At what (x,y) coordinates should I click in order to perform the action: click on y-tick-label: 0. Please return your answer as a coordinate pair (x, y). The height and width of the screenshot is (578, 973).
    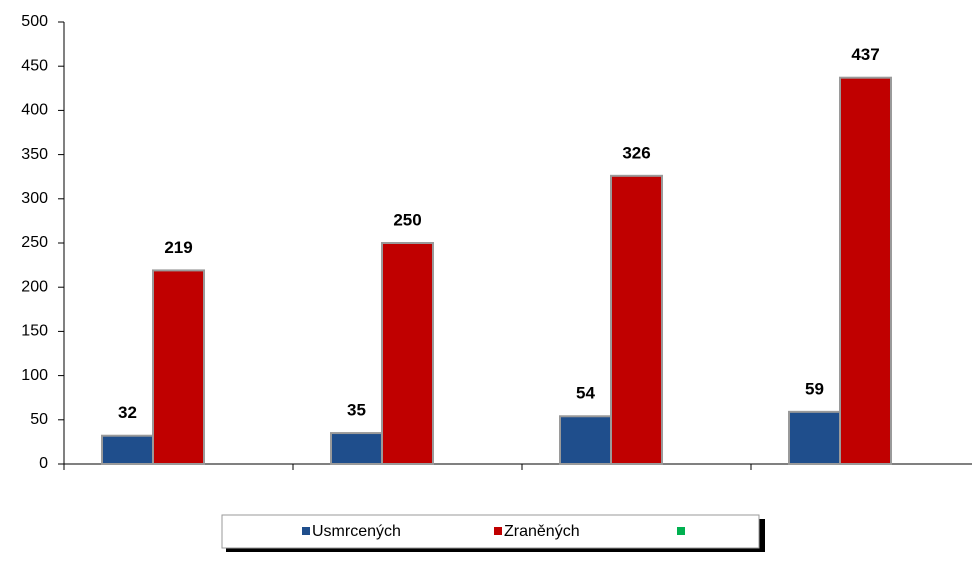
    Looking at the image, I should click on (43, 463).